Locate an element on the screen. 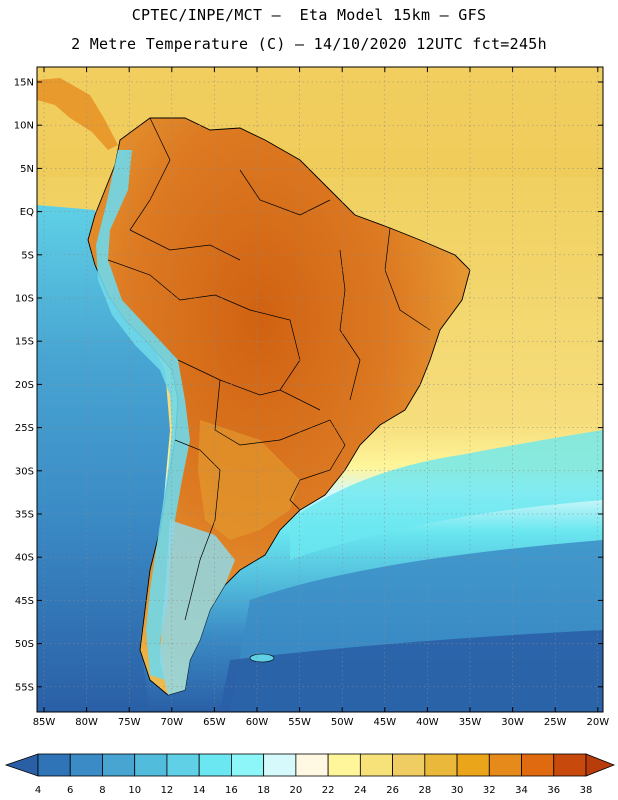 The width and height of the screenshot is (618, 800). lat-label: 55S is located at coordinates (24, 687).